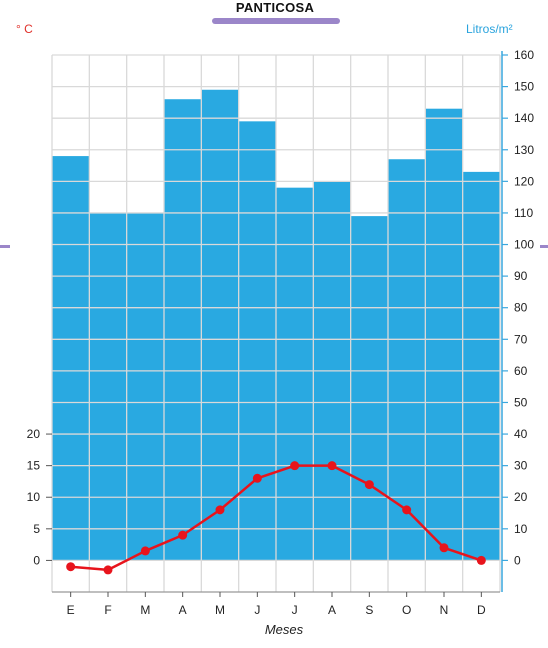  Describe the element at coordinates (517, 560) in the screenshot. I see `right-tick-label: 0` at that location.